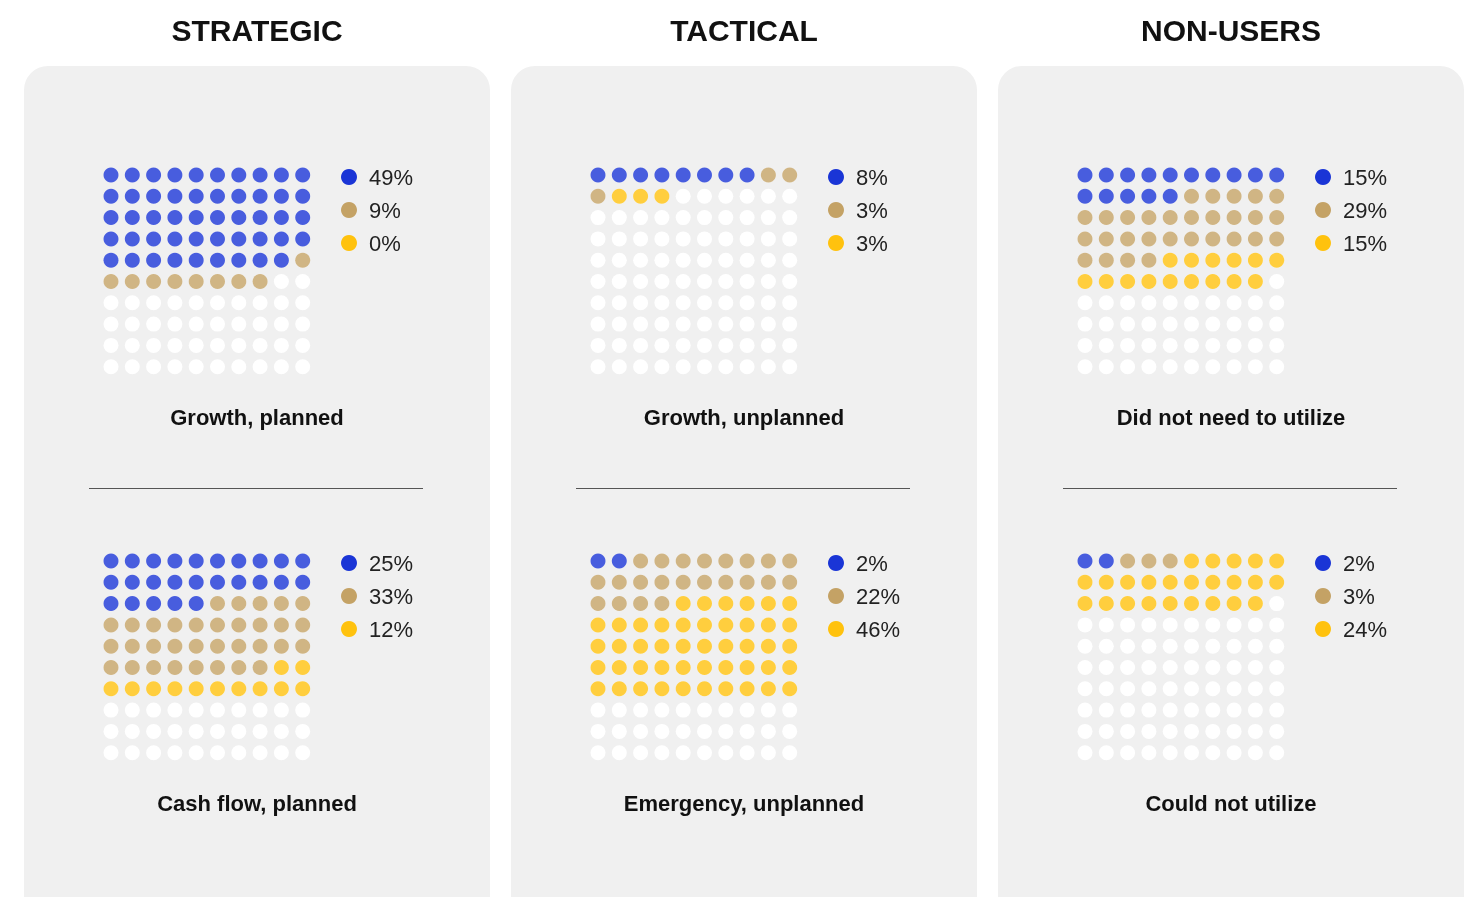  I want to click on data-label: 25%, so click(391, 563).